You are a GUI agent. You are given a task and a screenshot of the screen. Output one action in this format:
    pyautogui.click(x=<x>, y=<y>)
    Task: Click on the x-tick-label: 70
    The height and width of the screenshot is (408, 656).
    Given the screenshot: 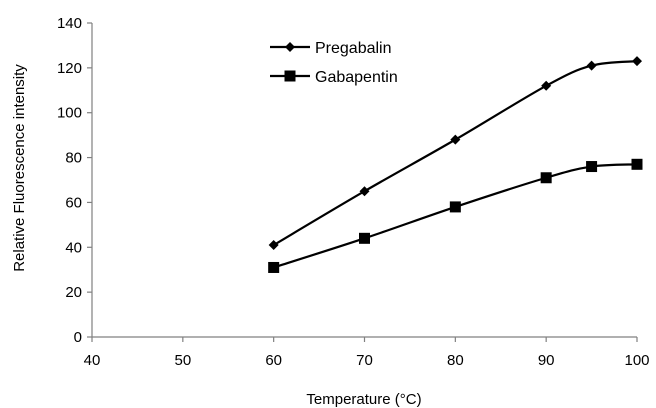 What is the action you would take?
    pyautogui.click(x=364, y=360)
    